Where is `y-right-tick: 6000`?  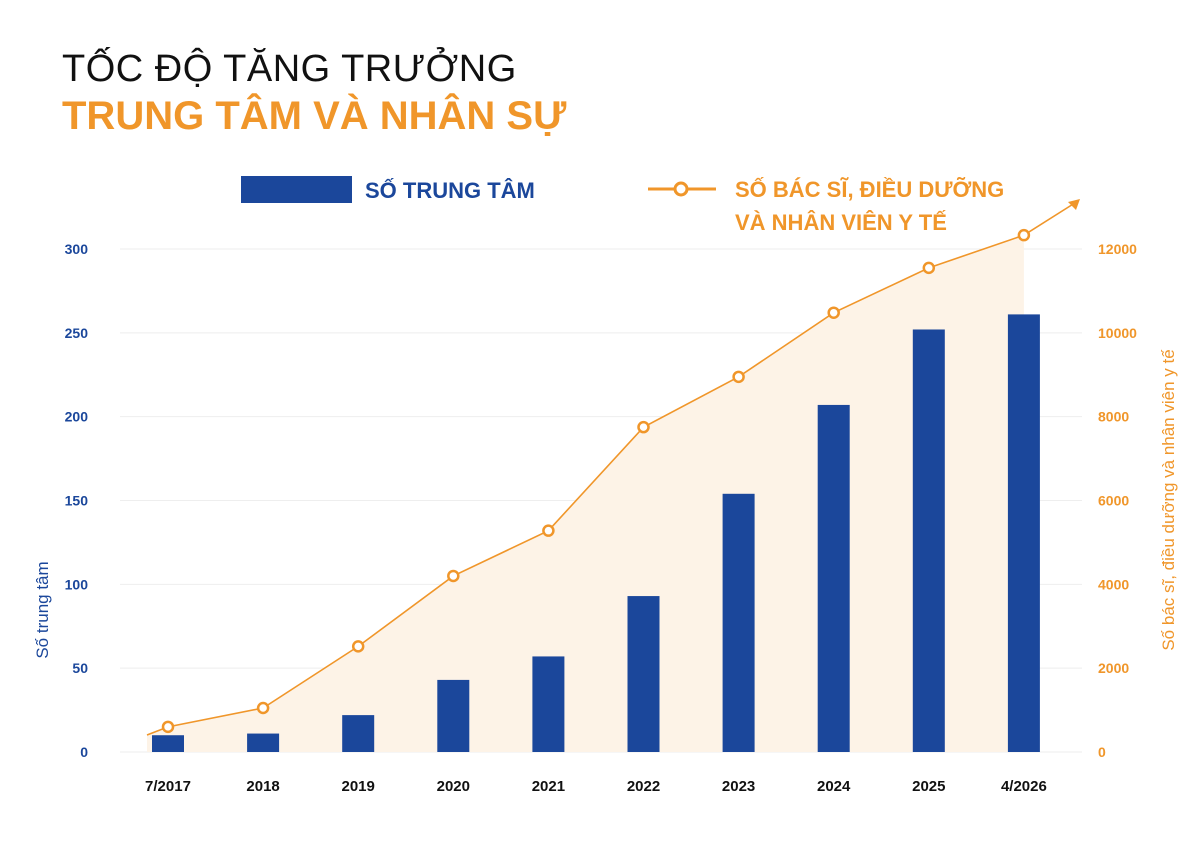 y-right-tick: 6000 is located at coordinates (1113, 501).